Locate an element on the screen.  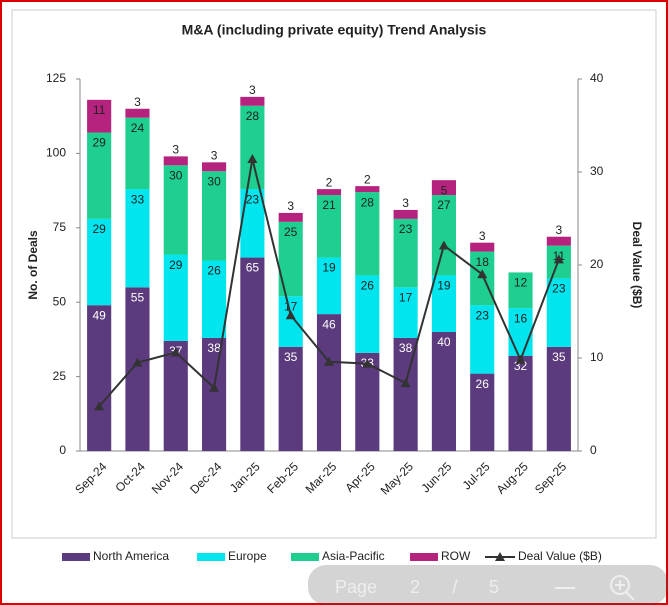
data-label: 25 is located at coordinates (291, 232).